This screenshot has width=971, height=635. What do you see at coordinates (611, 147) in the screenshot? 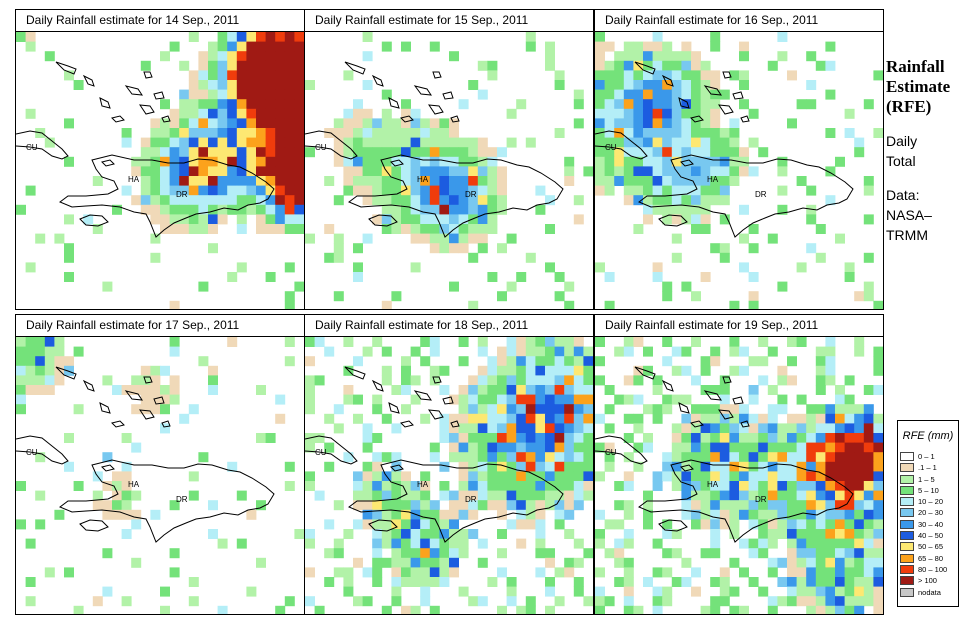
I see `country-label: CU` at bounding box center [611, 147].